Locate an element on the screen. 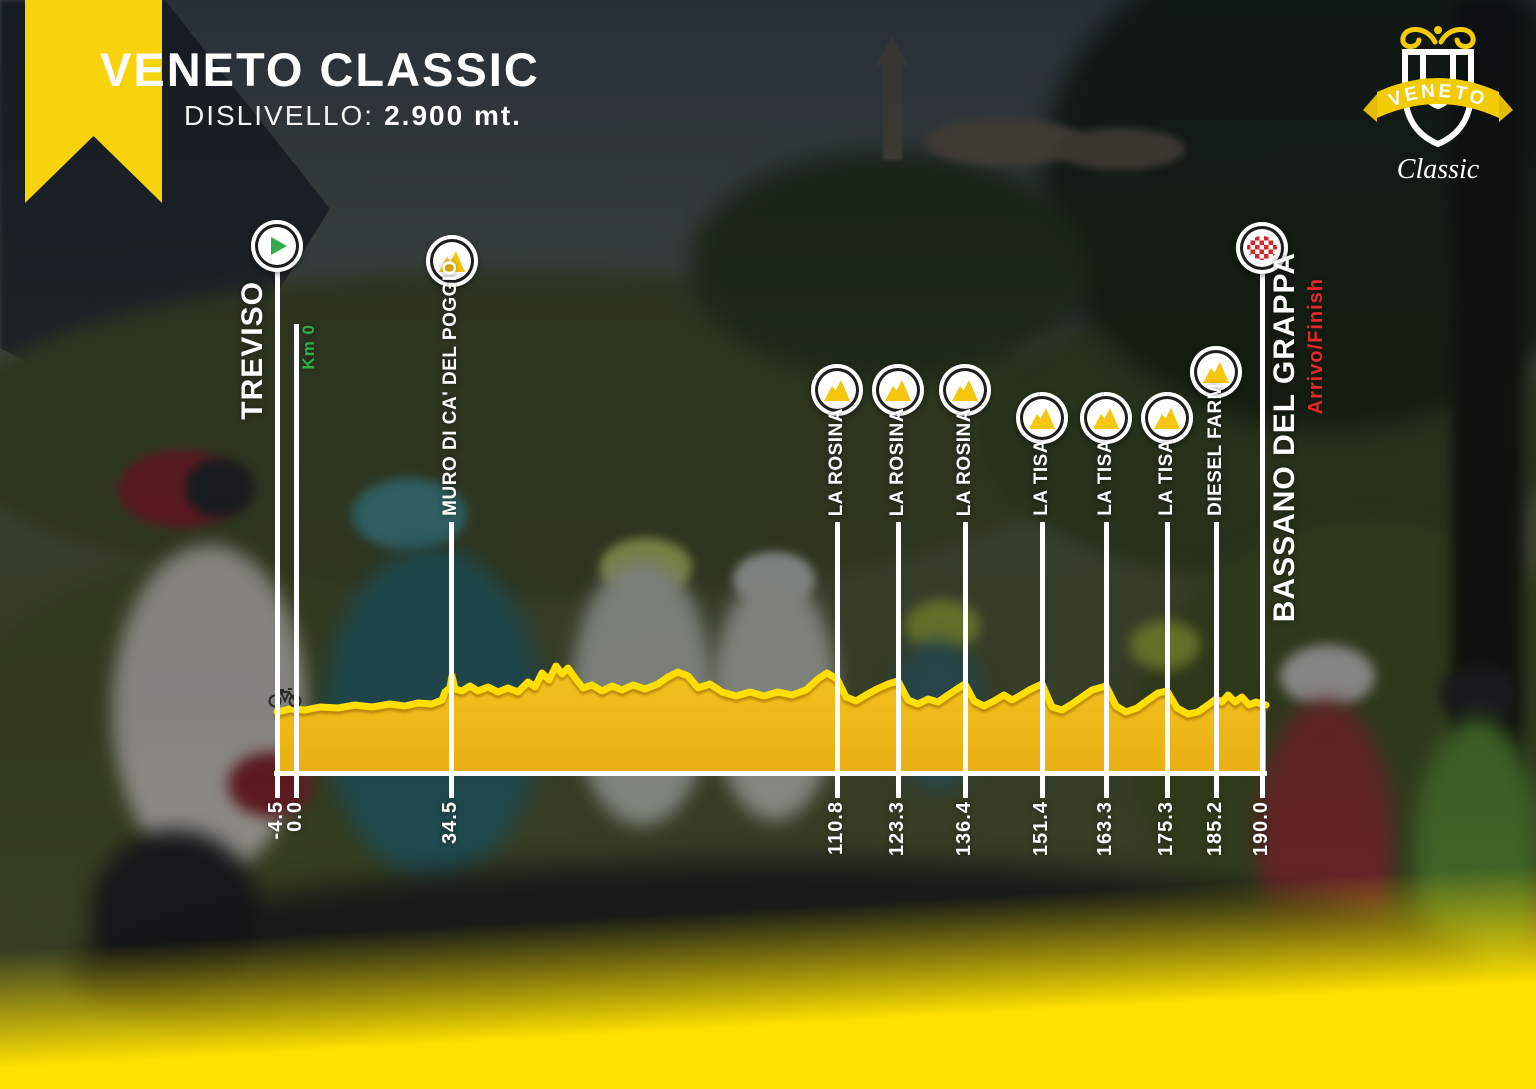 The image size is (1536, 1089). page-title: VENETO CLASSIC is located at coordinates (320, 69).